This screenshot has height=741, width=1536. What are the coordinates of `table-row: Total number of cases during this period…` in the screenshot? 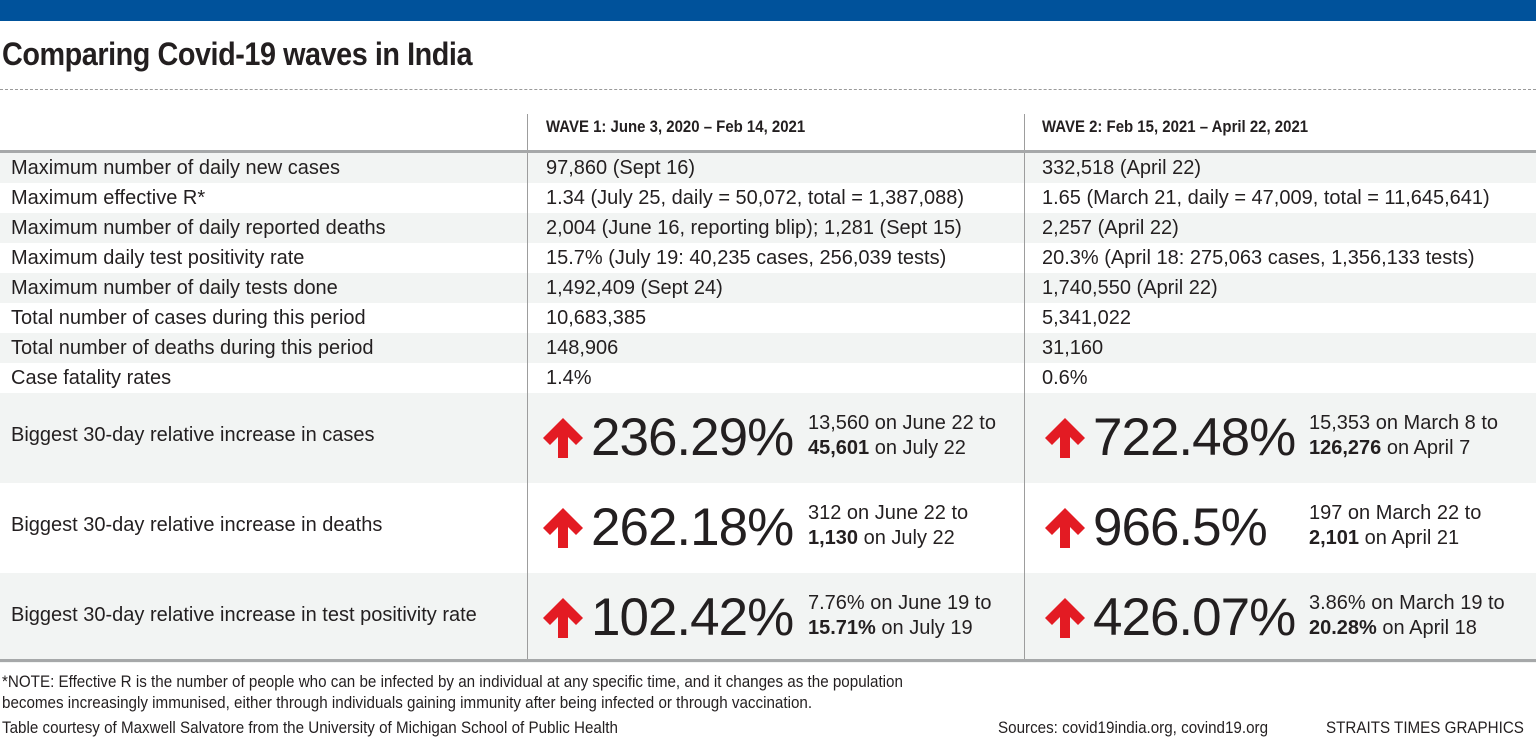 It's located at (768, 318).